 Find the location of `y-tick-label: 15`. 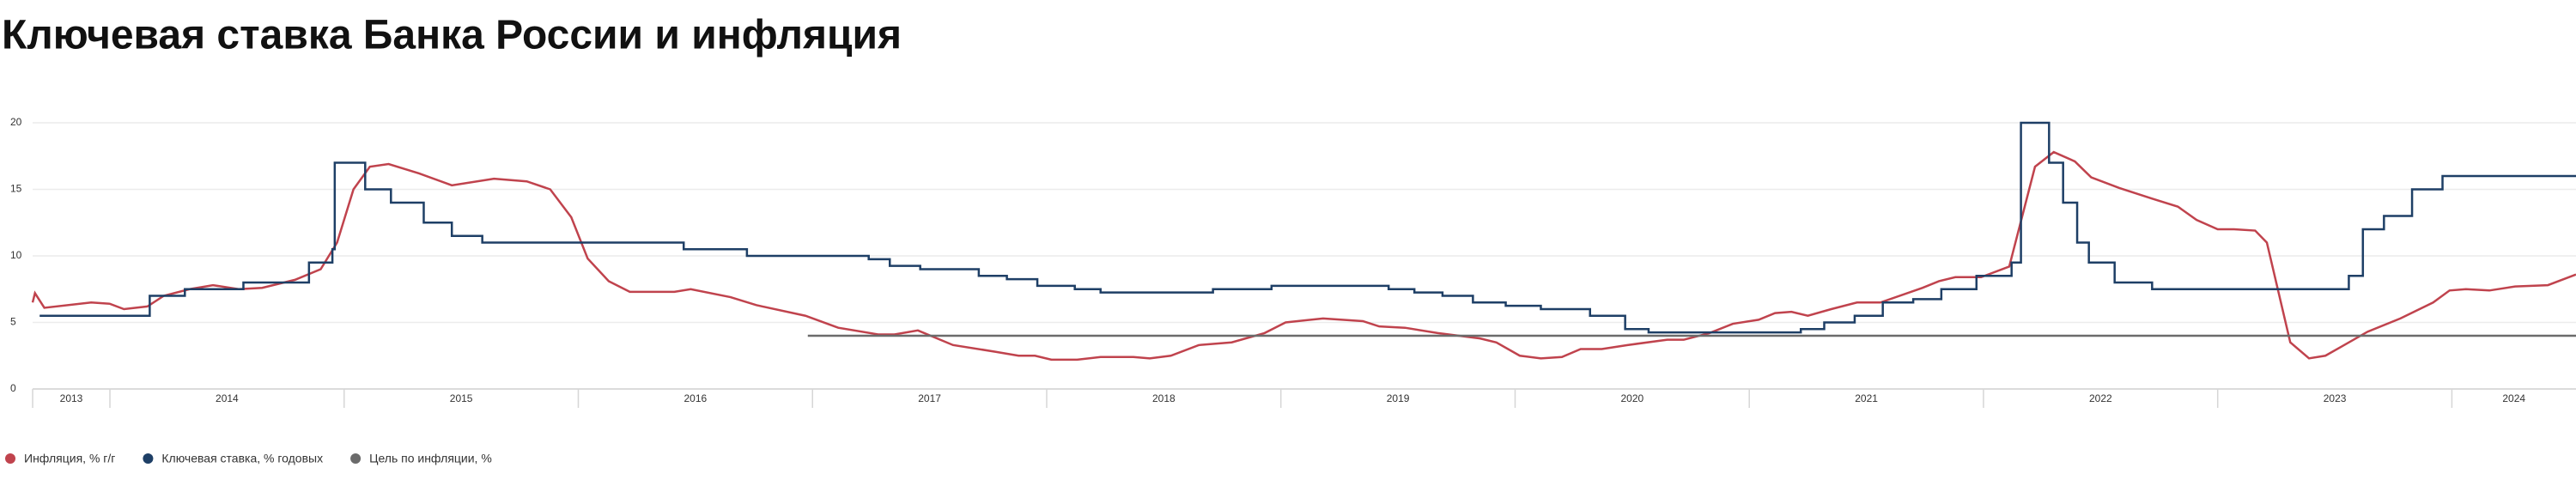

y-tick-label: 15 is located at coordinates (16, 189).